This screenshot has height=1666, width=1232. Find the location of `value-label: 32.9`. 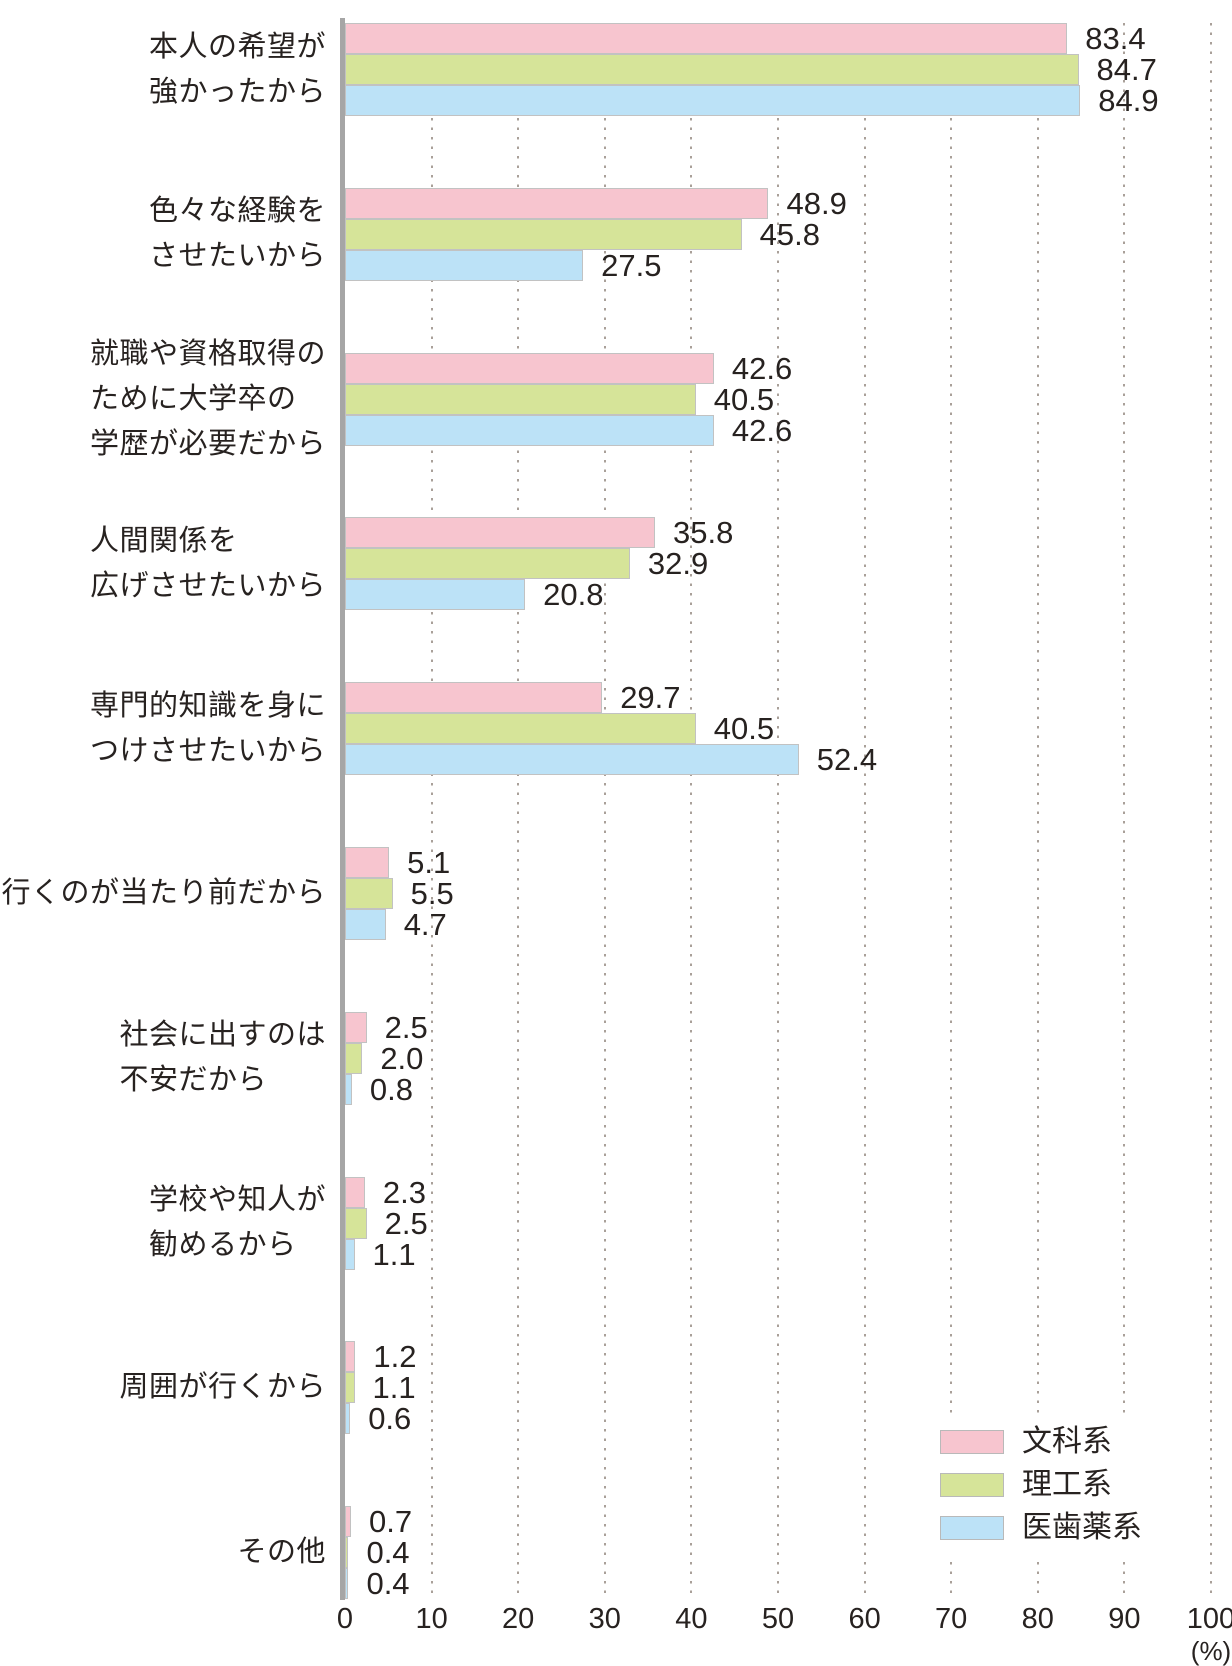

value-label: 32.9 is located at coordinates (678, 564).